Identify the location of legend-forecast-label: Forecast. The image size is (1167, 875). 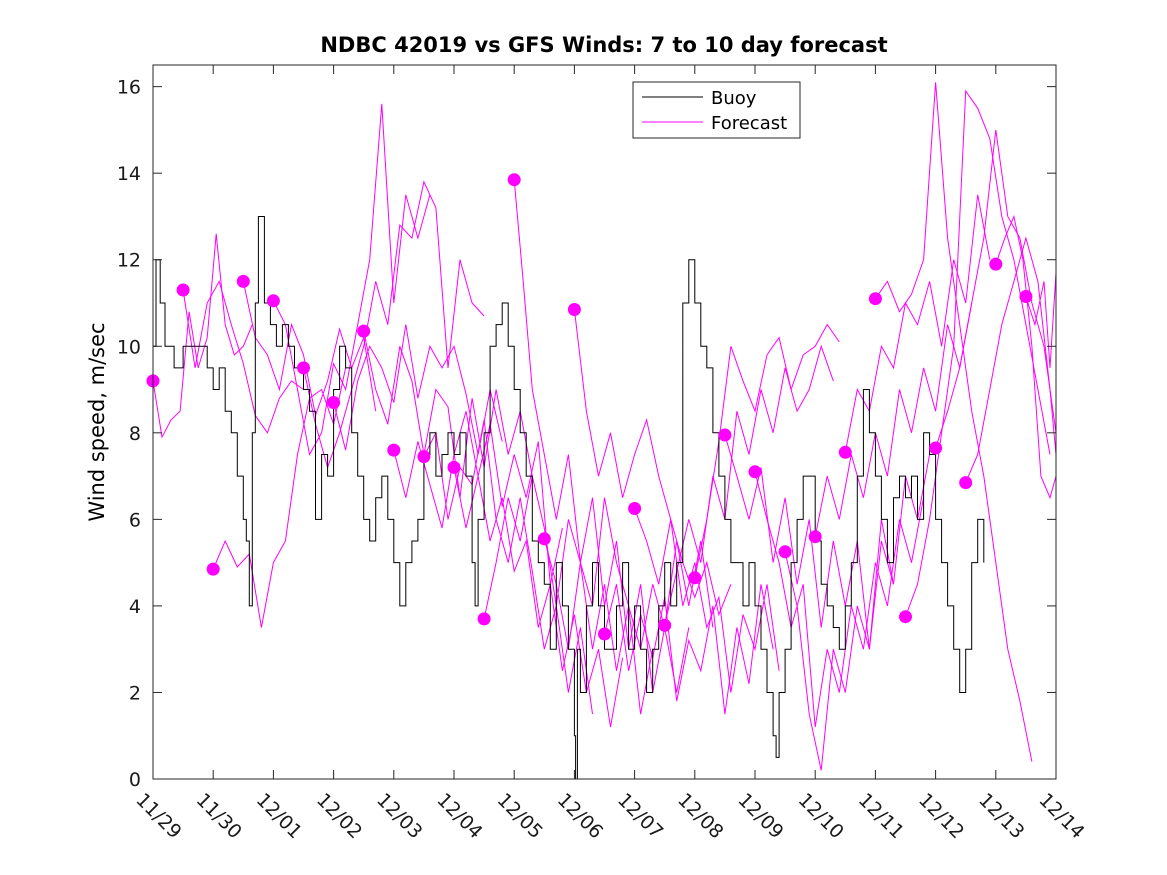
(749, 123).